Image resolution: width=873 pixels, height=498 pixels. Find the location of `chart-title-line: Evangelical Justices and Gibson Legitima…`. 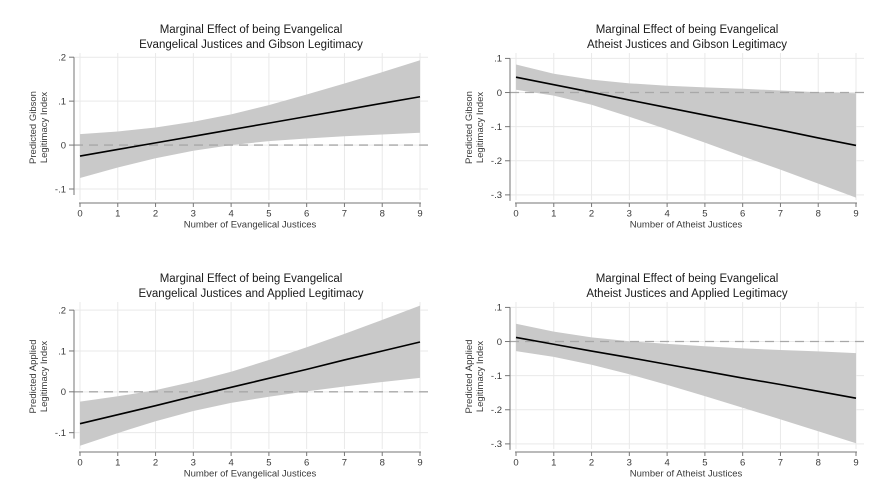

chart-title-line: Evangelical Justices and Gibson Legitima… is located at coordinates (251, 45).